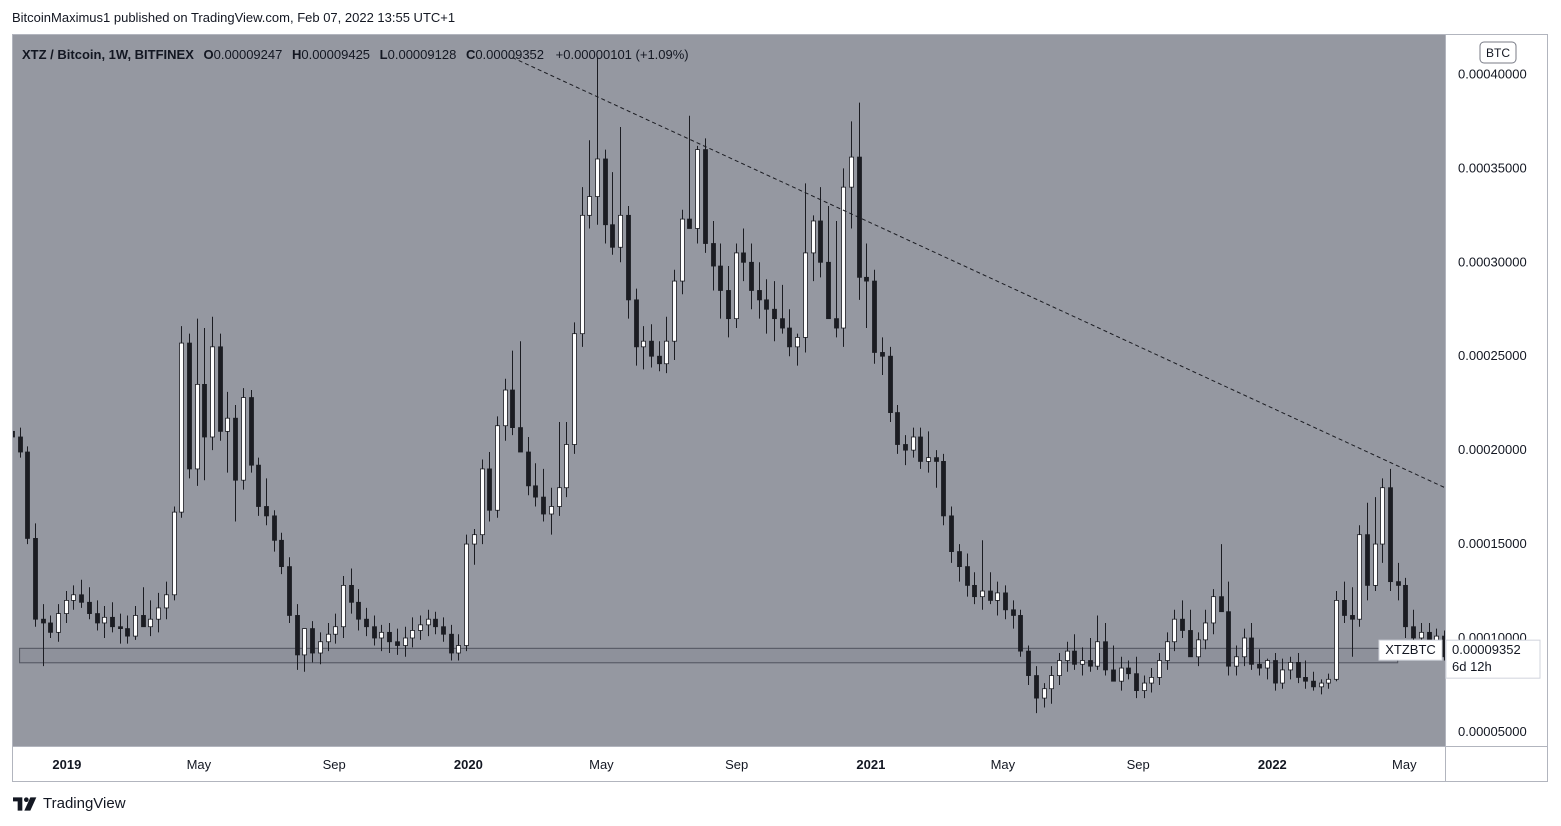 This screenshot has height=826, width=1561. I want to click on time-axis, so click(729, 764).